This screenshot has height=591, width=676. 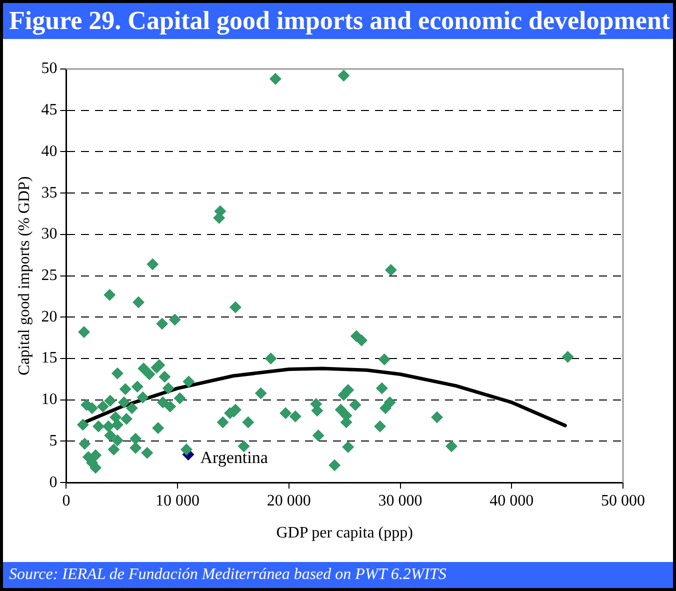 What do you see at coordinates (53, 482) in the screenshot?
I see `y-tick-label: 0` at bounding box center [53, 482].